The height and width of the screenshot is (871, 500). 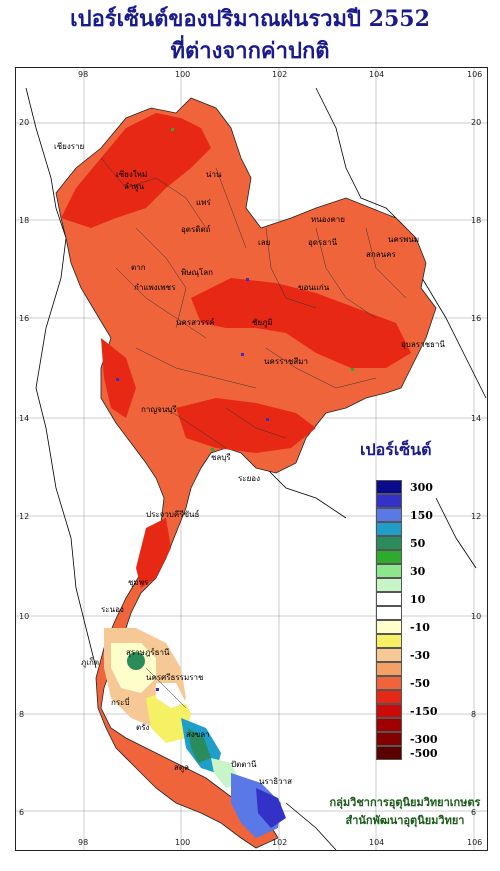 What do you see at coordinates (264, 242) in the screenshot?
I see `city-label: เลย` at bounding box center [264, 242].